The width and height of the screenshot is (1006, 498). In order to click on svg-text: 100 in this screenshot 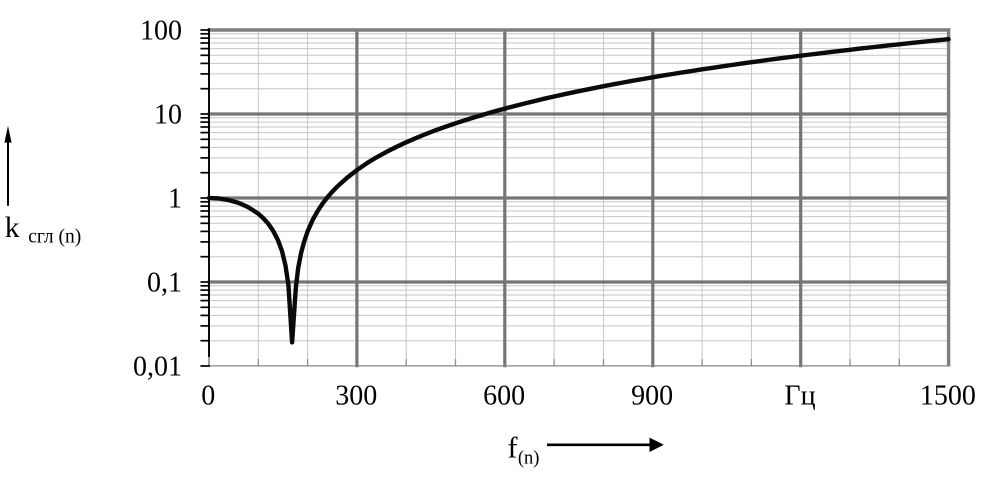, I will do `click(161, 30)`.